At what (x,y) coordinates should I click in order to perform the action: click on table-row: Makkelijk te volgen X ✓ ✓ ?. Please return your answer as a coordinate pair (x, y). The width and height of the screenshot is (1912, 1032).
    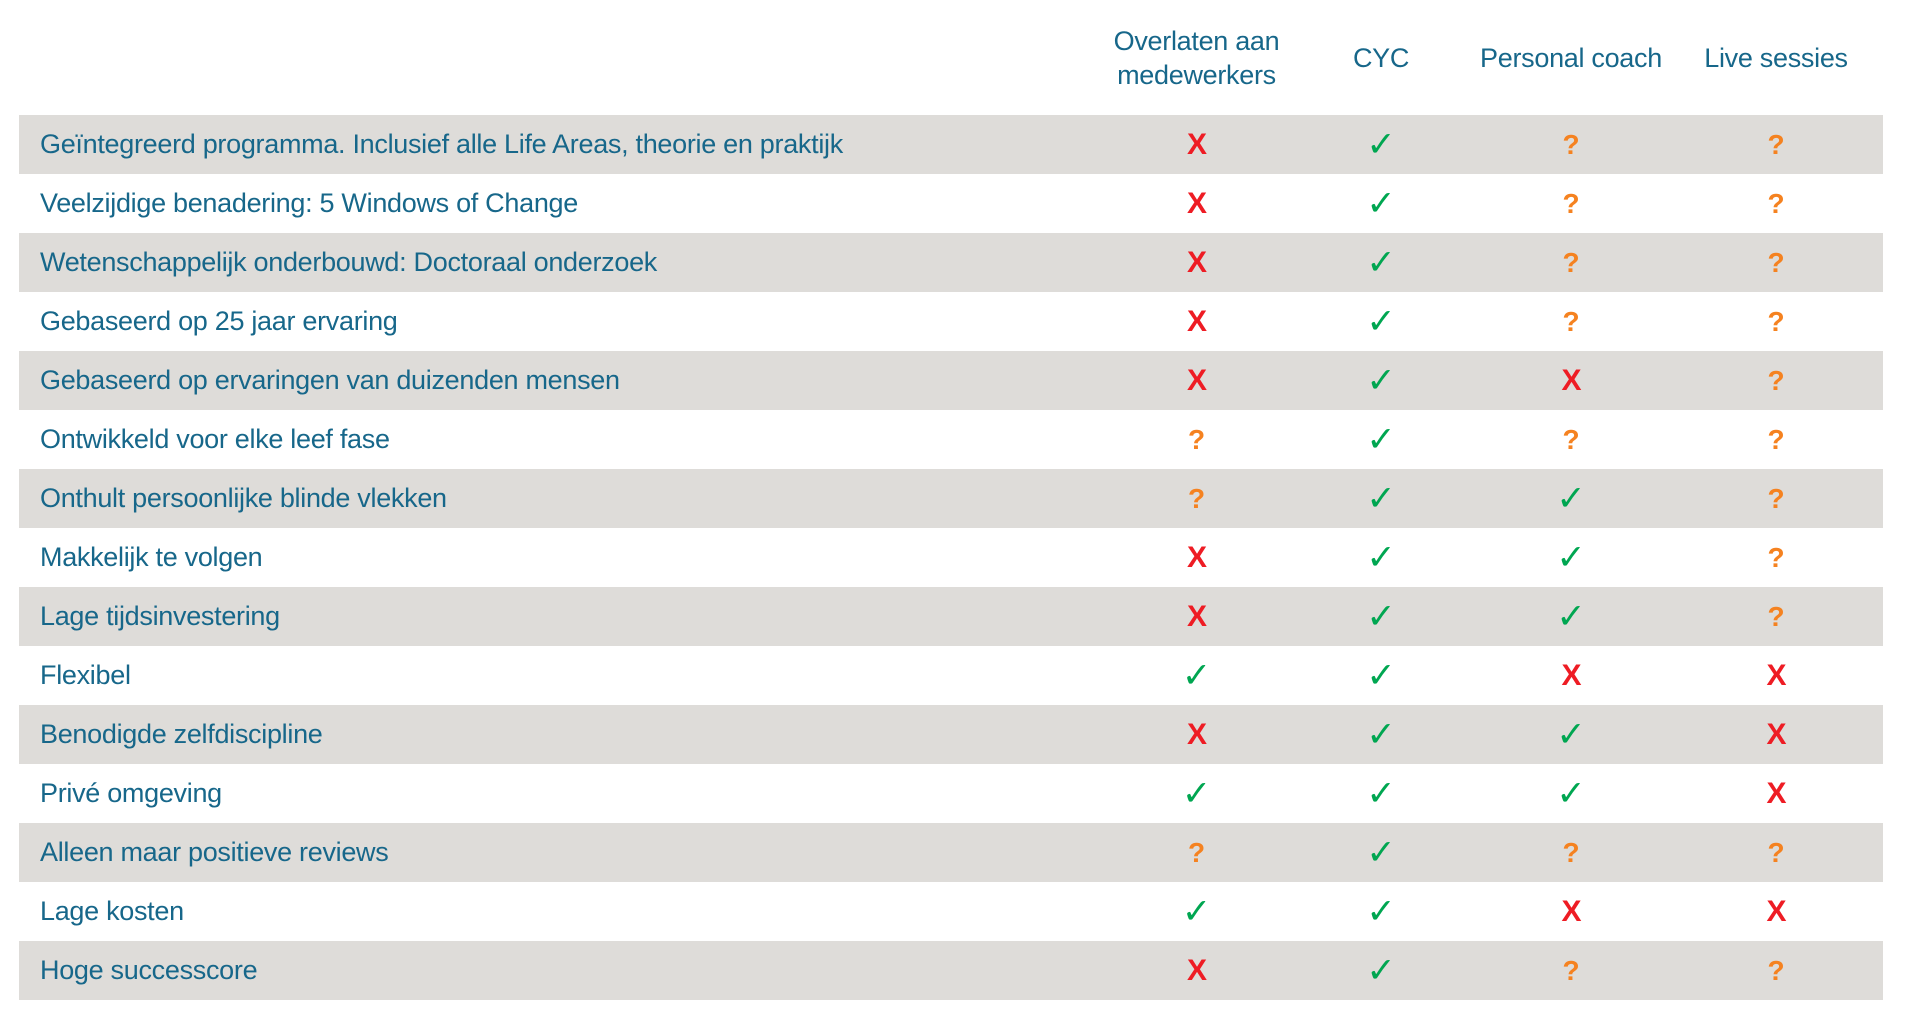
    Looking at the image, I should click on (951, 557).